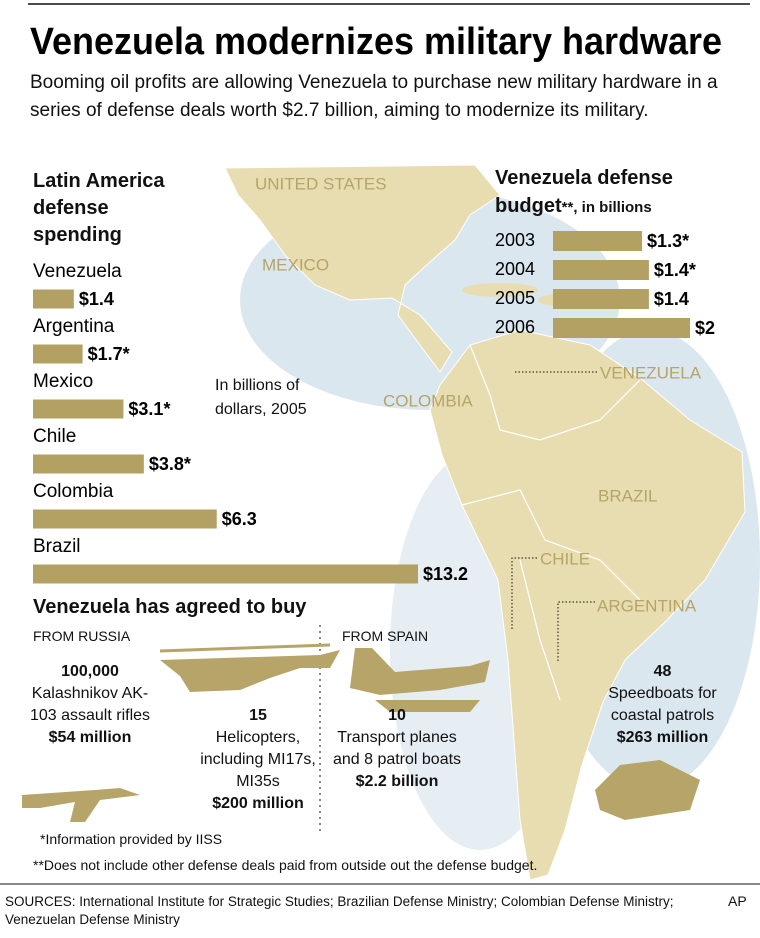  Describe the element at coordinates (149, 409) in the screenshot. I see `value-label: $3.1*` at that location.